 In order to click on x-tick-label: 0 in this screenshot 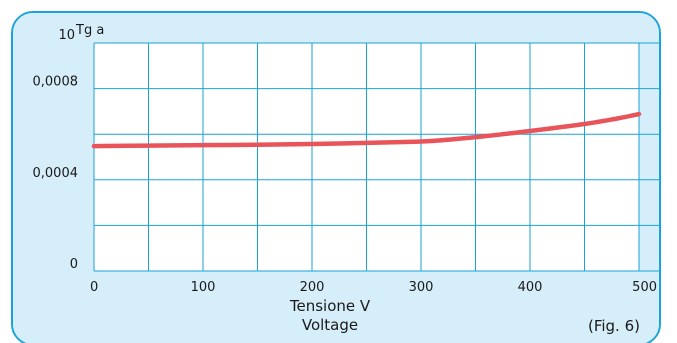, I will do `click(94, 287)`.